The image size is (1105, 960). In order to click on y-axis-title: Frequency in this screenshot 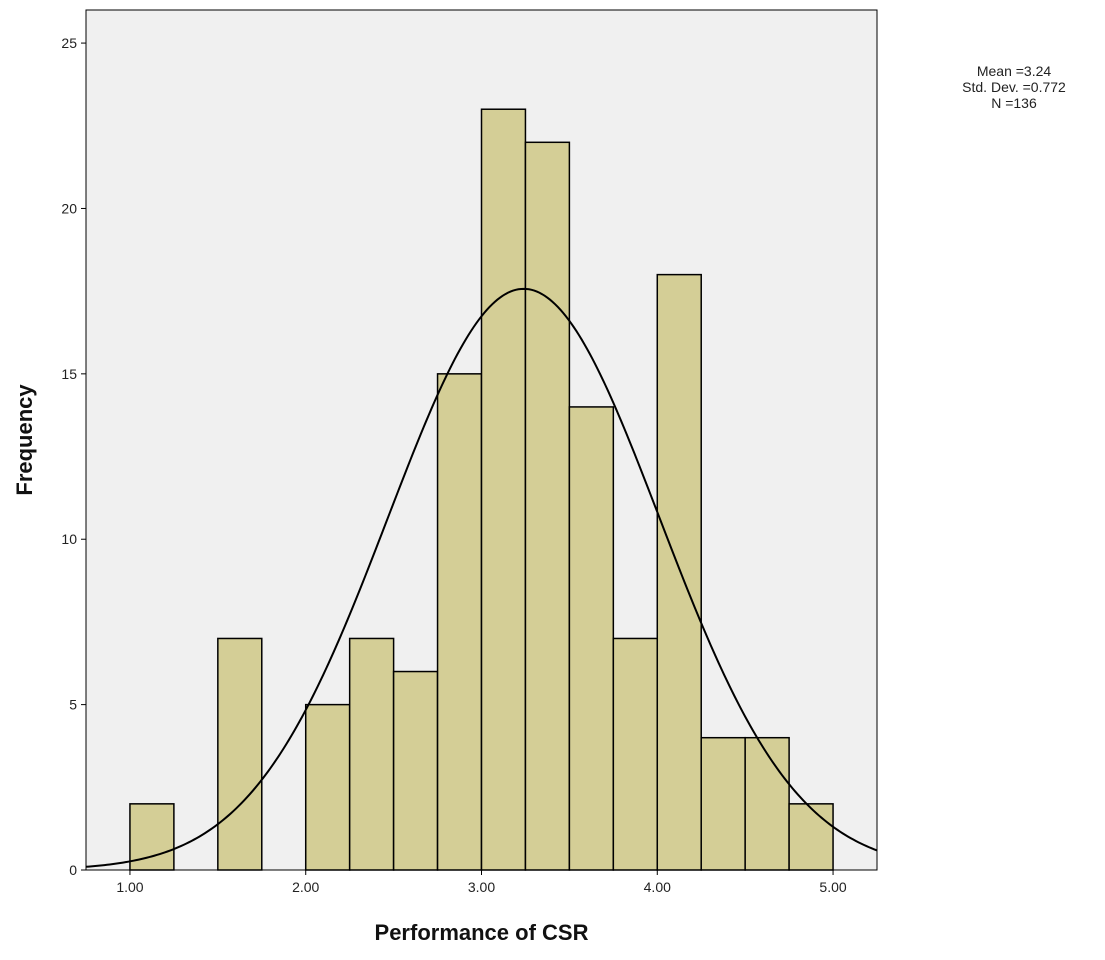, I will do `click(24, 440)`.